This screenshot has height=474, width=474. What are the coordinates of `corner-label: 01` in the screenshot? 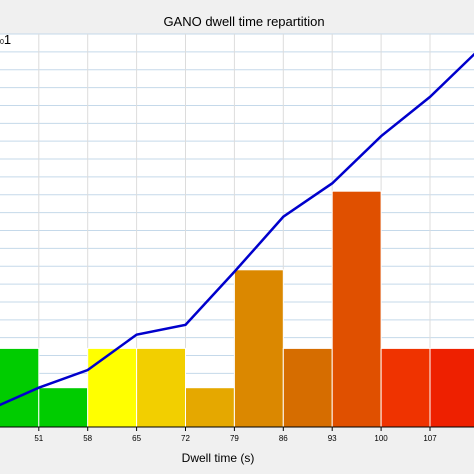 It's located at (5, 39).